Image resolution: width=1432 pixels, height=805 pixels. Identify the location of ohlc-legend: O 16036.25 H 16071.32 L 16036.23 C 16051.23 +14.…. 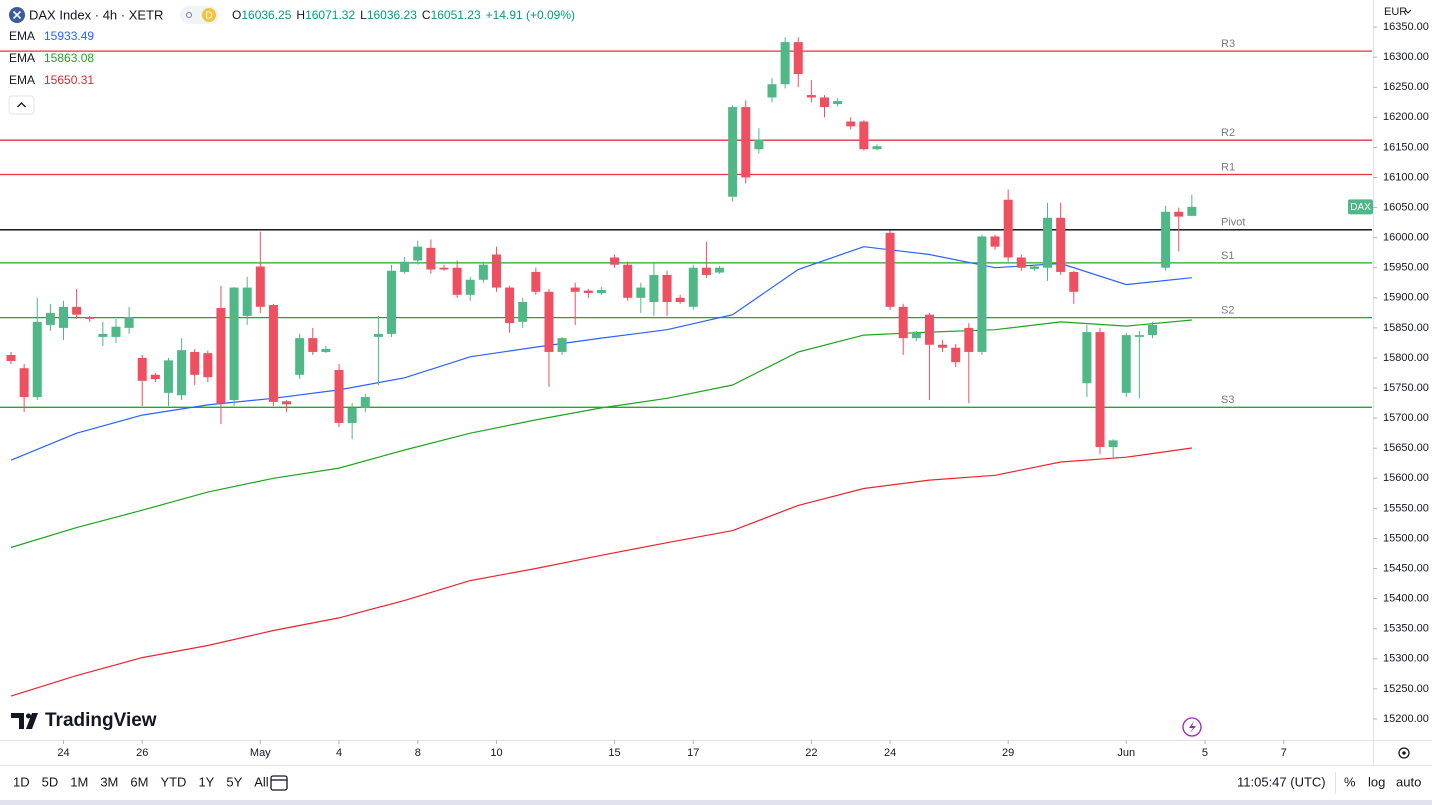
(403, 15).